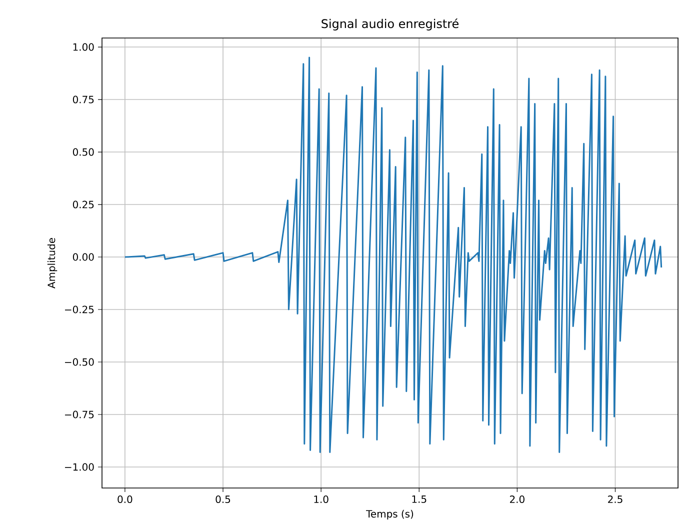  What do you see at coordinates (52, 263) in the screenshot?
I see `y-axis-title: Amplitude` at bounding box center [52, 263].